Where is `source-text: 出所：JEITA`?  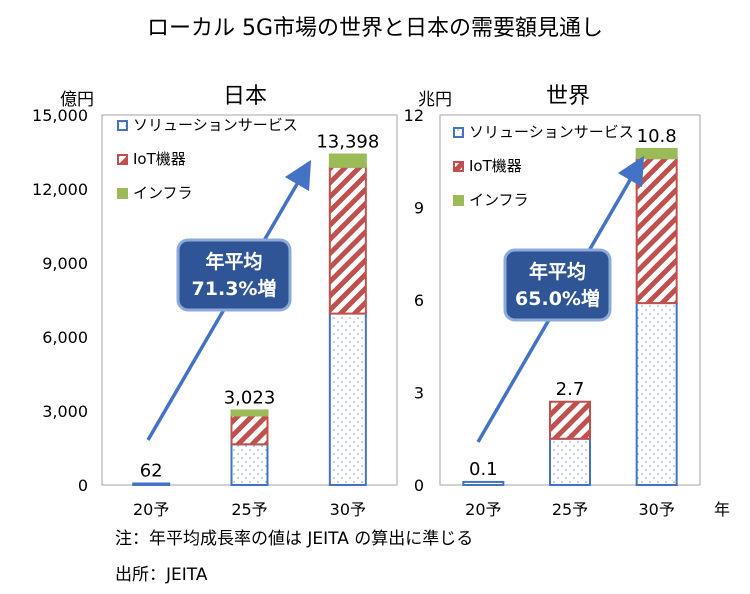
source-text: 出所：JEITA is located at coordinates (161, 575).